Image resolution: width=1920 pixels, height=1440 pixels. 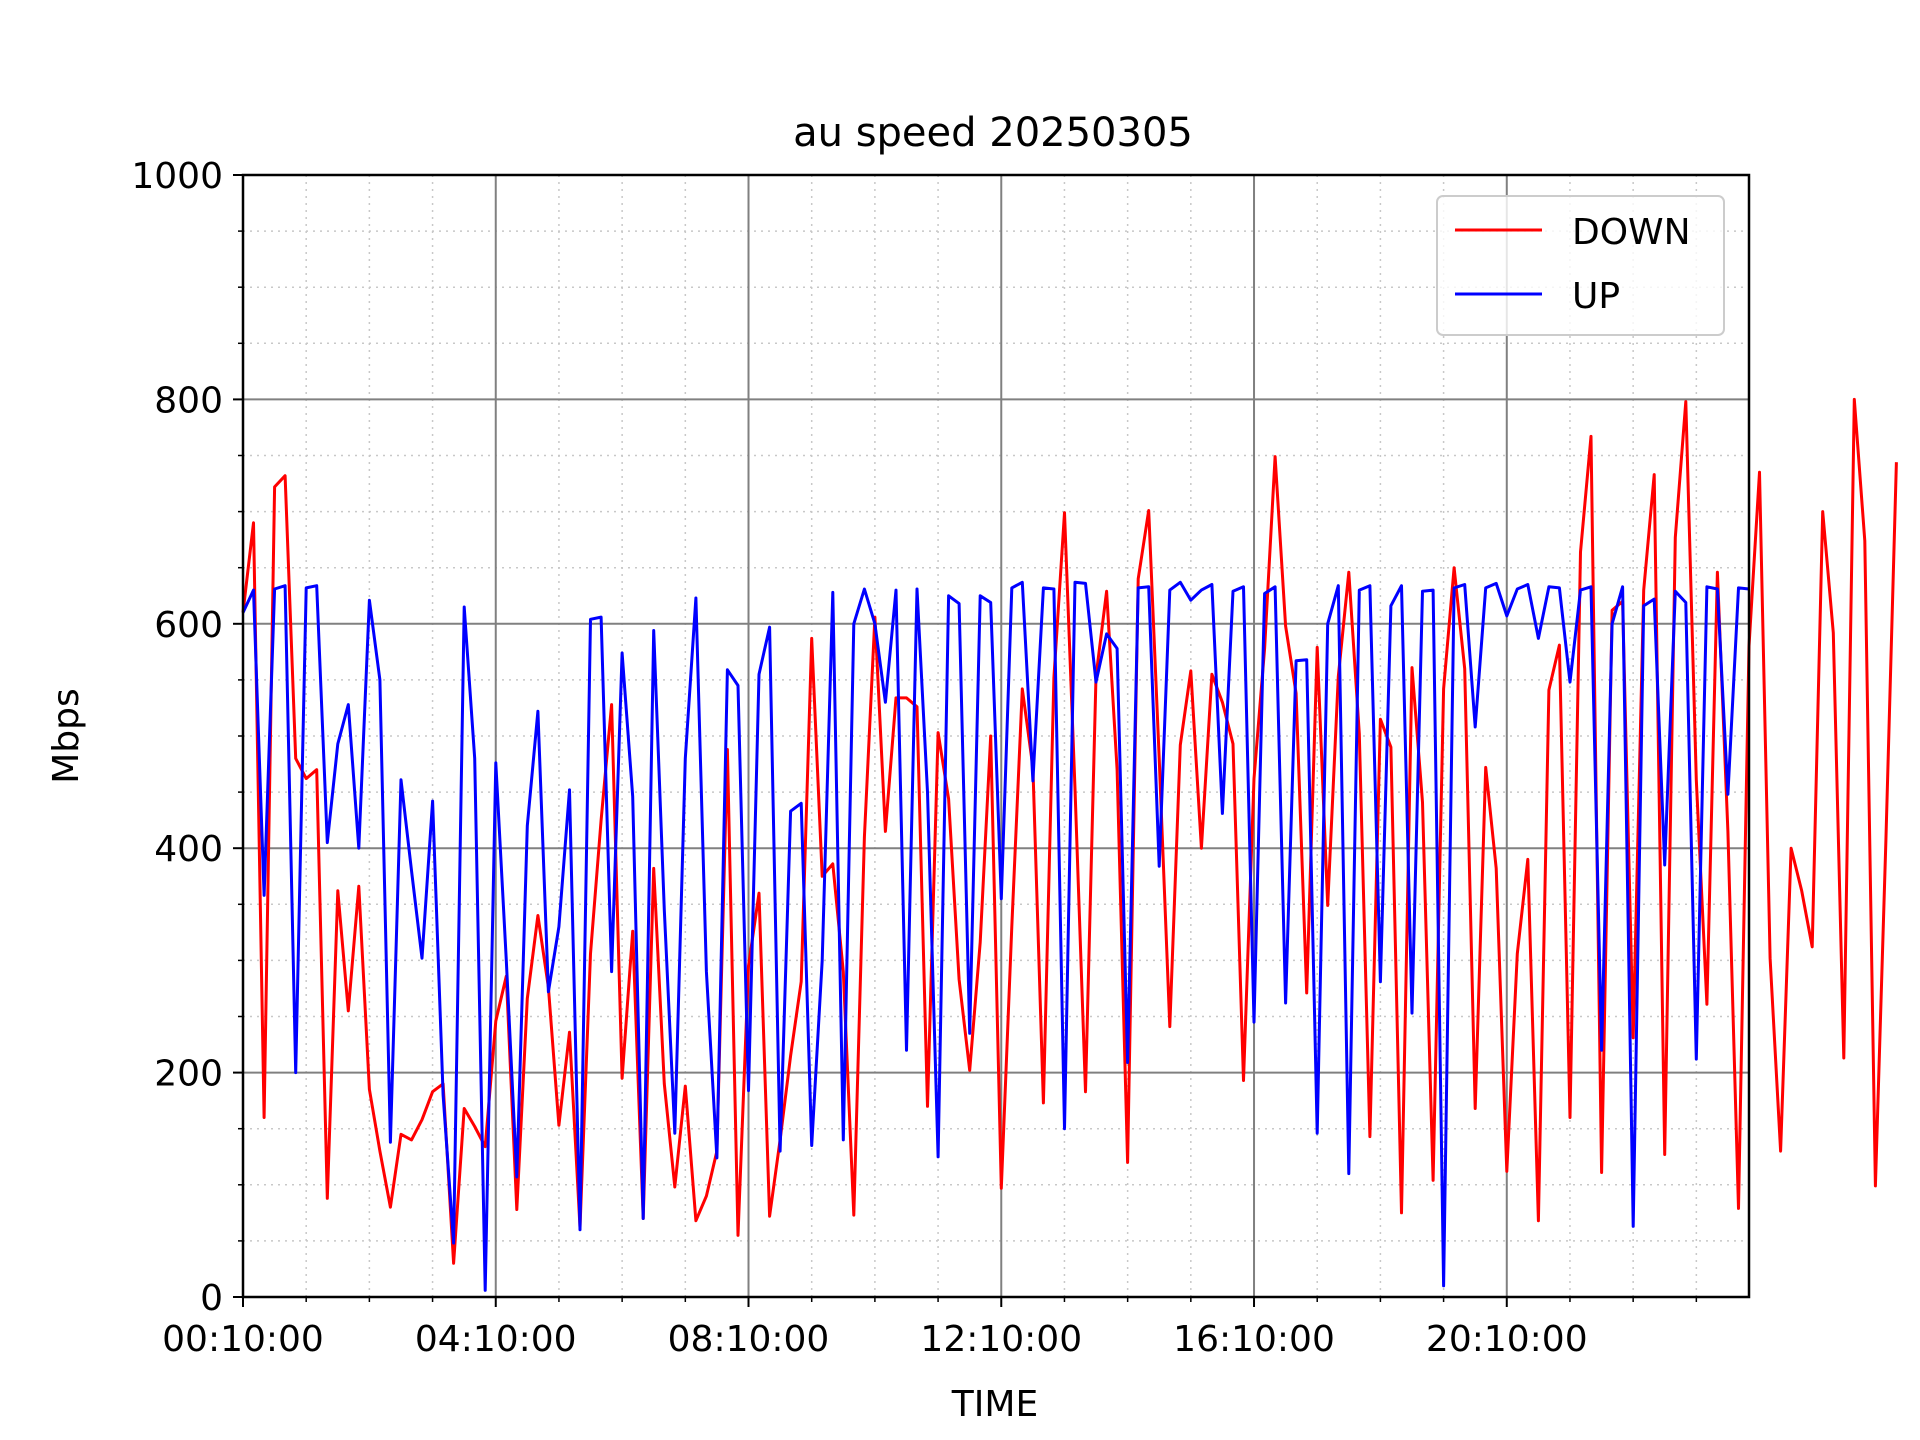 What do you see at coordinates (188, 1074) in the screenshot?
I see `y-tick-label: 200` at bounding box center [188, 1074].